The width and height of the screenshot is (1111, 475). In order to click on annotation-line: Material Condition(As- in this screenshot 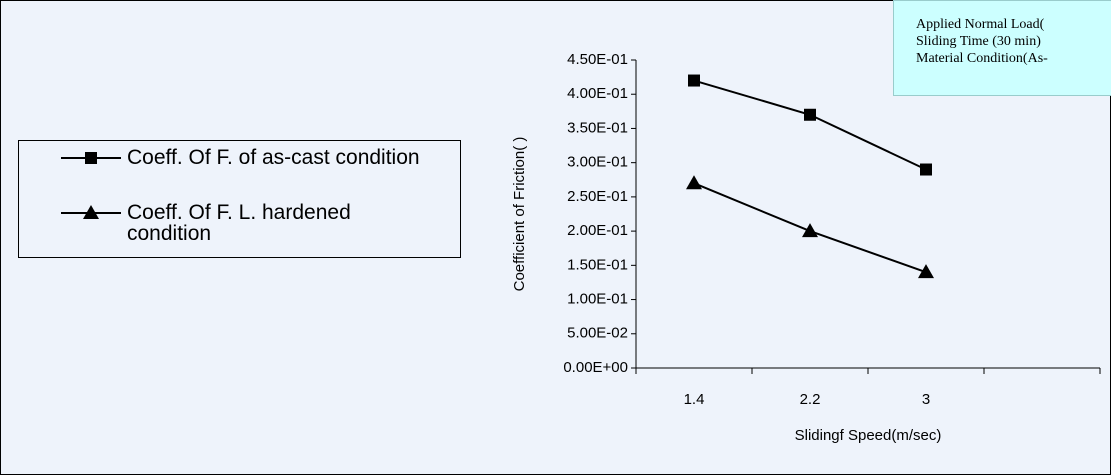, I will do `click(982, 58)`.